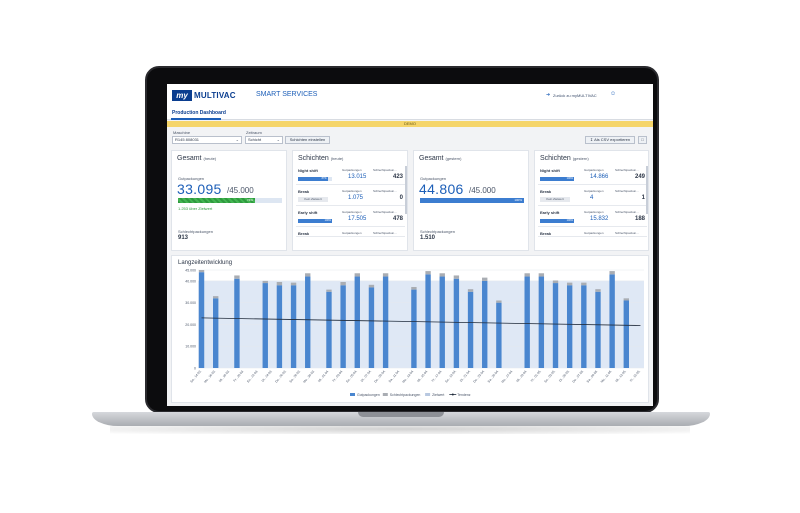  What do you see at coordinates (357, 219) in the screenshot?
I see `shift-good-value: 17.505` at bounding box center [357, 219].